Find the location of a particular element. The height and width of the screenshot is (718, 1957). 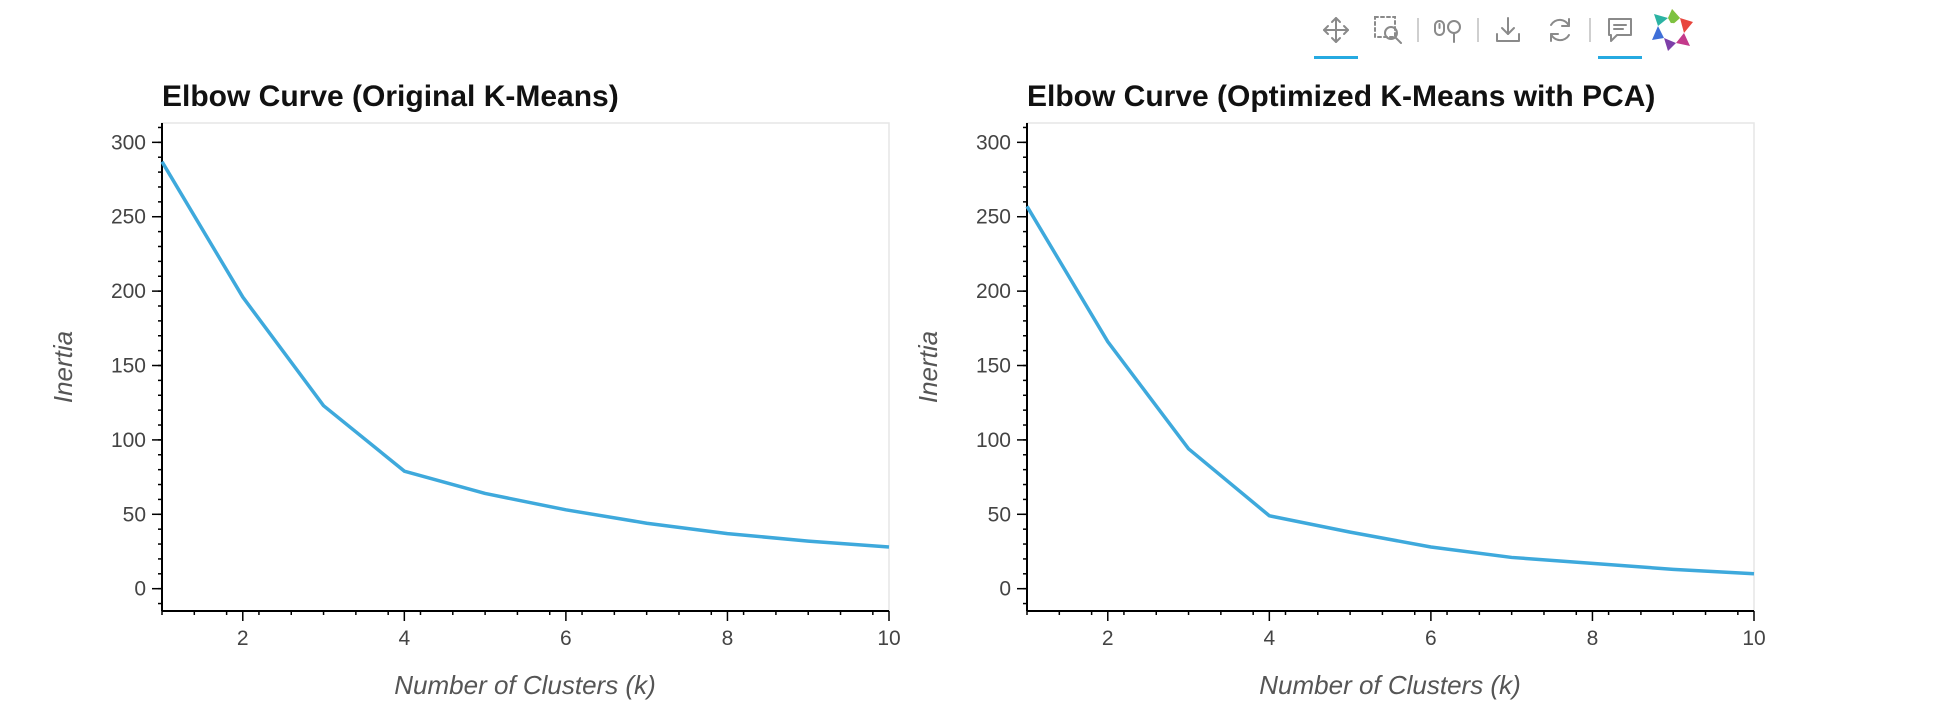

hover-tool-button is located at coordinates (1620, 31).